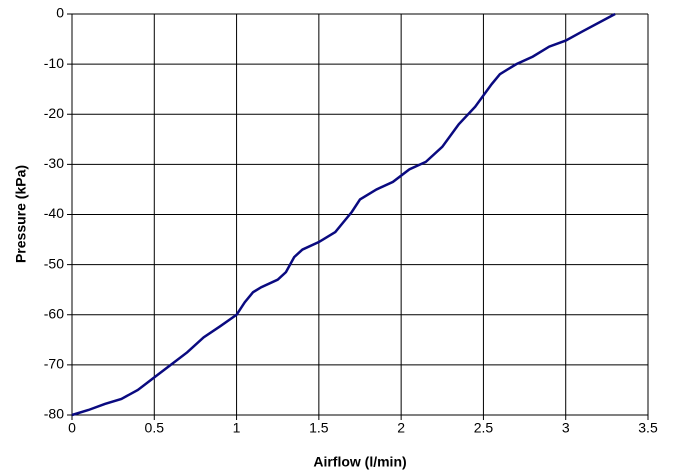  I want to click on x-tick-label: 3.5, so click(648, 428).